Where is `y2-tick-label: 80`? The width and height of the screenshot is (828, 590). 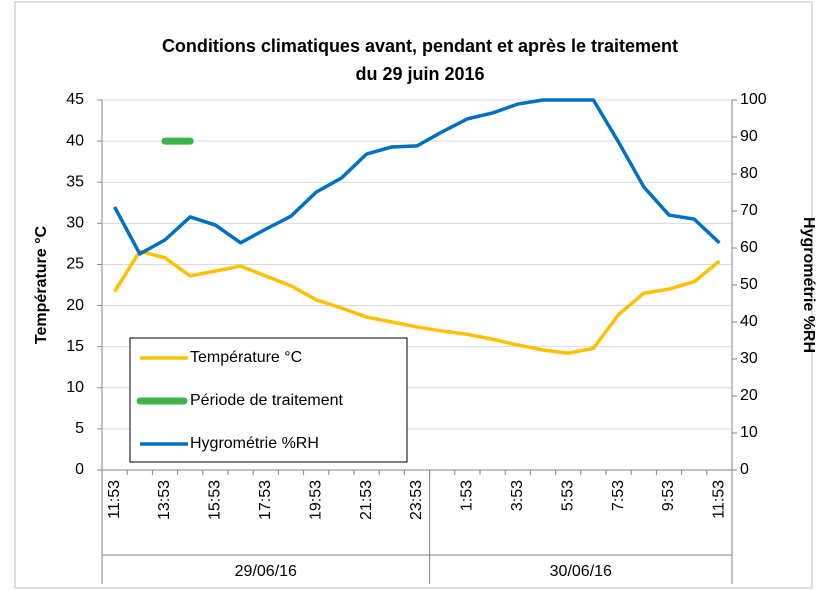 y2-tick-label: 80 is located at coordinates (749, 173).